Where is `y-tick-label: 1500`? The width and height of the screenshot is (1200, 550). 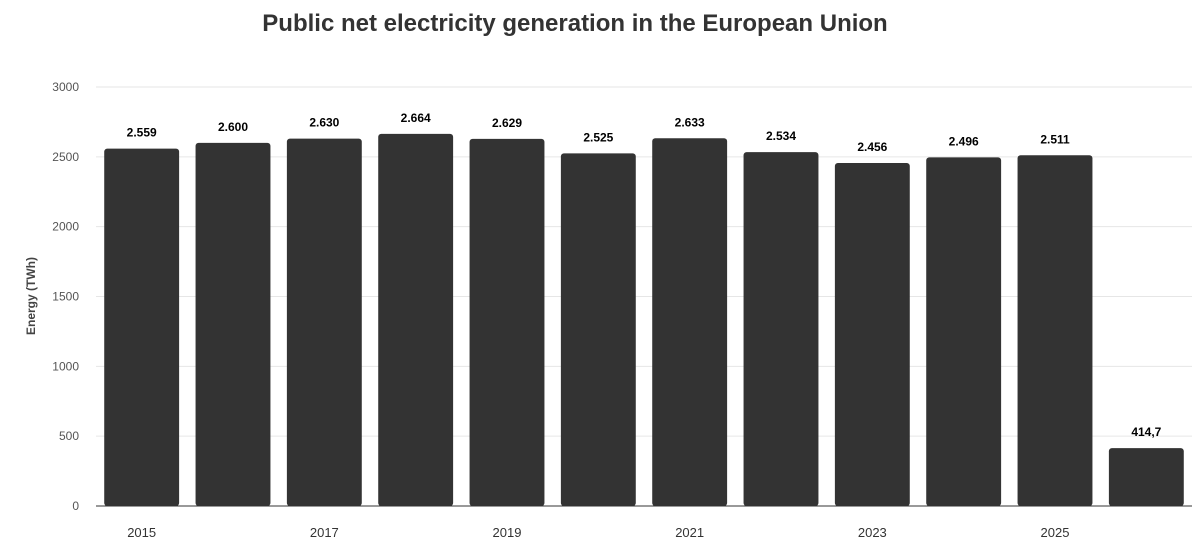
y-tick-label: 1500 is located at coordinates (65, 297).